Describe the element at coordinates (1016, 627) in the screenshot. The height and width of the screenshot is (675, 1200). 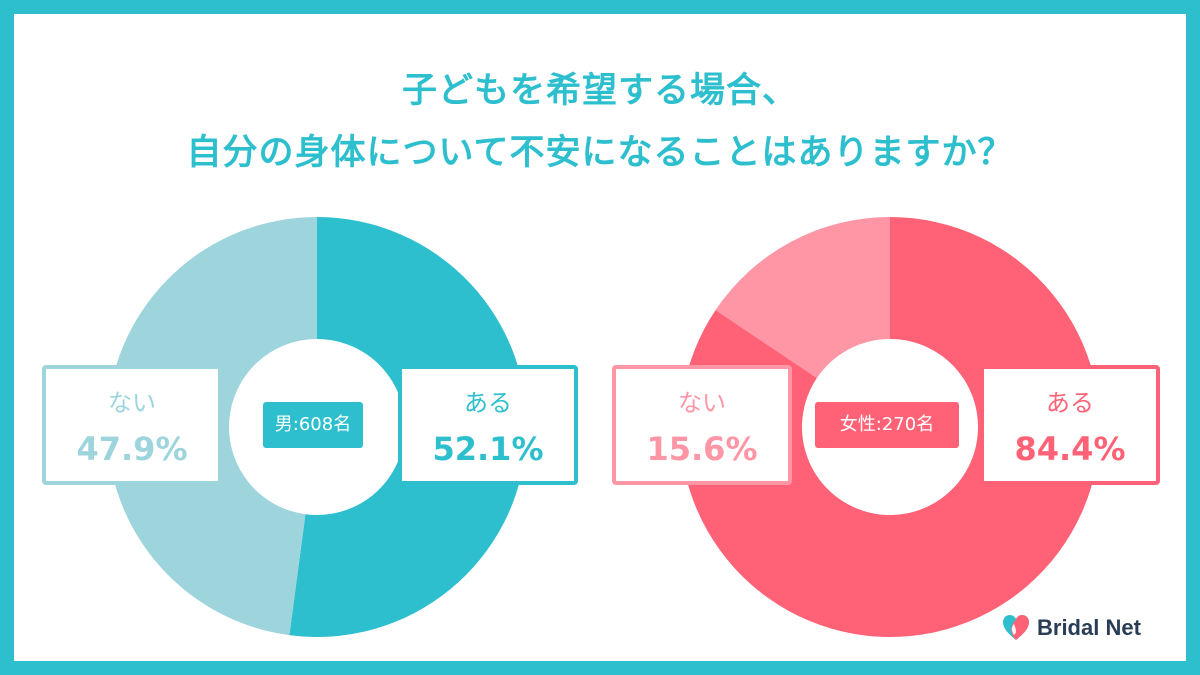
I see `heart-icon` at that location.